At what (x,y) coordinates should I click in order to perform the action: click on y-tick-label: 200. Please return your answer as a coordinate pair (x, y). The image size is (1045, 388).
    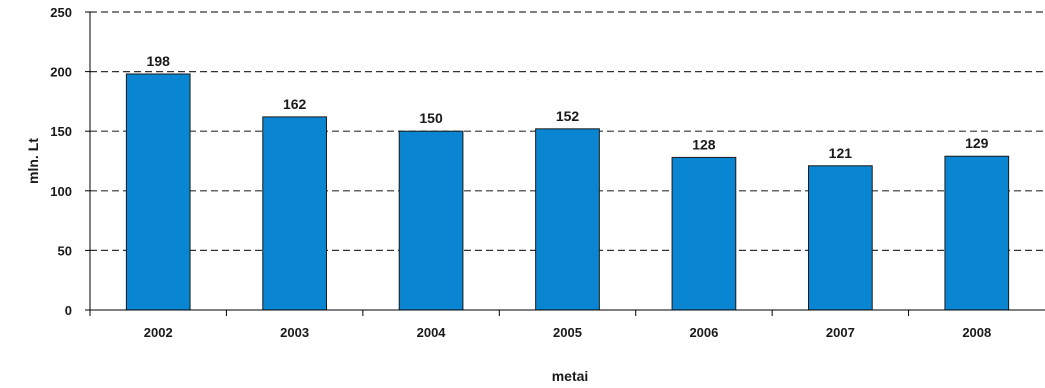
    Looking at the image, I should click on (61, 72).